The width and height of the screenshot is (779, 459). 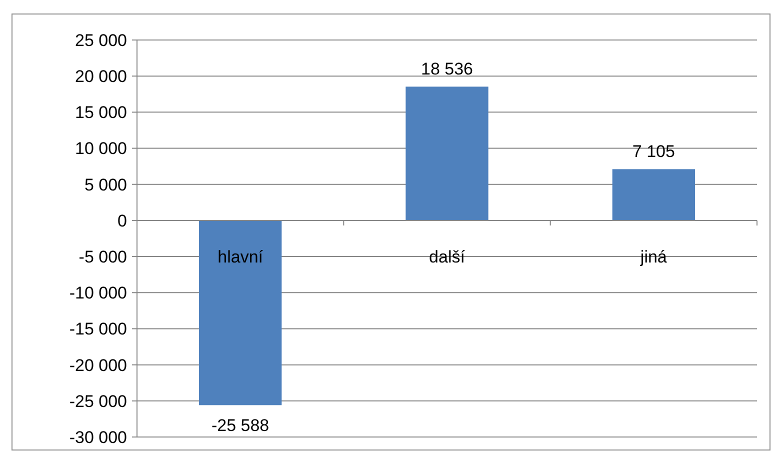 I want to click on y-tick-label: 20 000, so click(x=101, y=76).